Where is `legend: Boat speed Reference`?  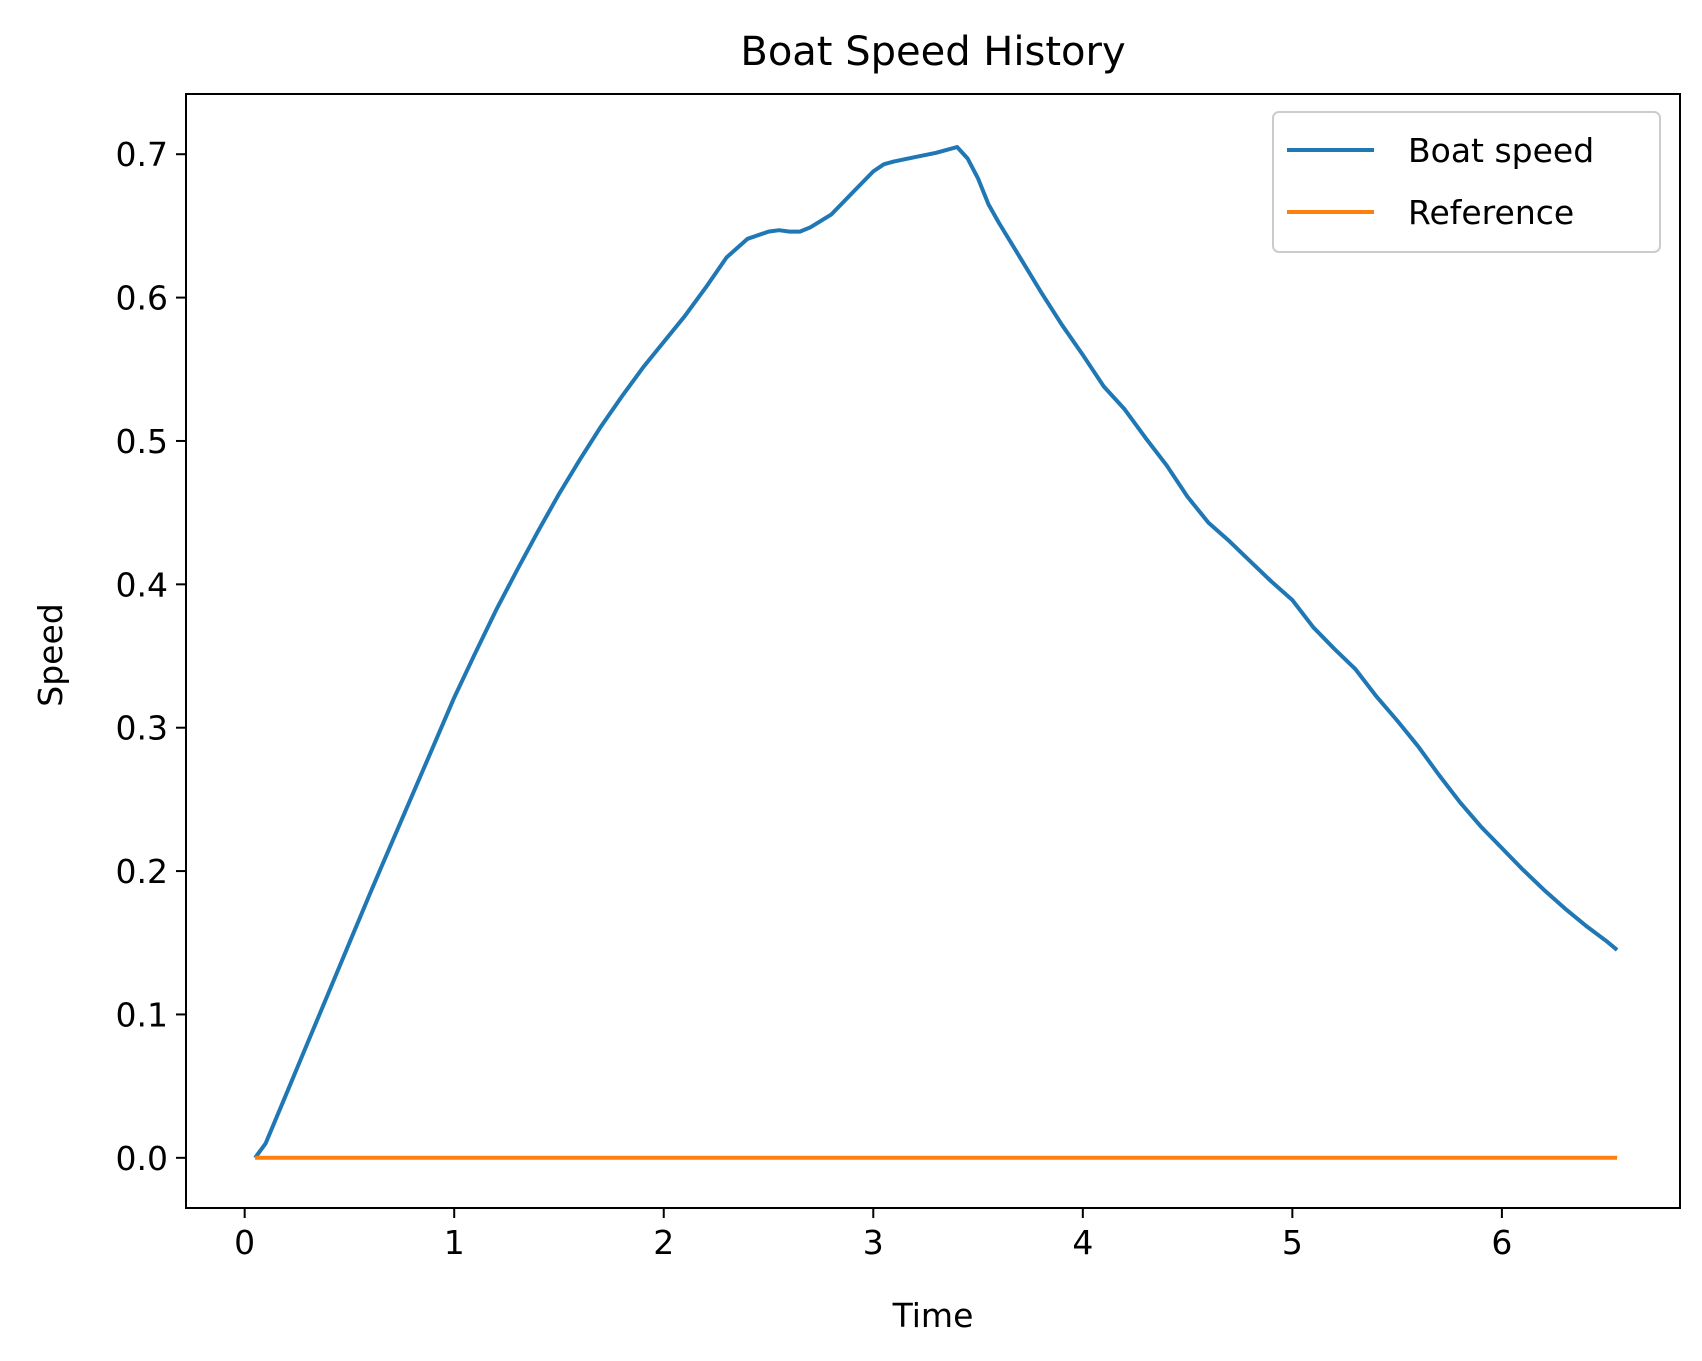
legend: Boat speed Reference is located at coordinates (1466, 182).